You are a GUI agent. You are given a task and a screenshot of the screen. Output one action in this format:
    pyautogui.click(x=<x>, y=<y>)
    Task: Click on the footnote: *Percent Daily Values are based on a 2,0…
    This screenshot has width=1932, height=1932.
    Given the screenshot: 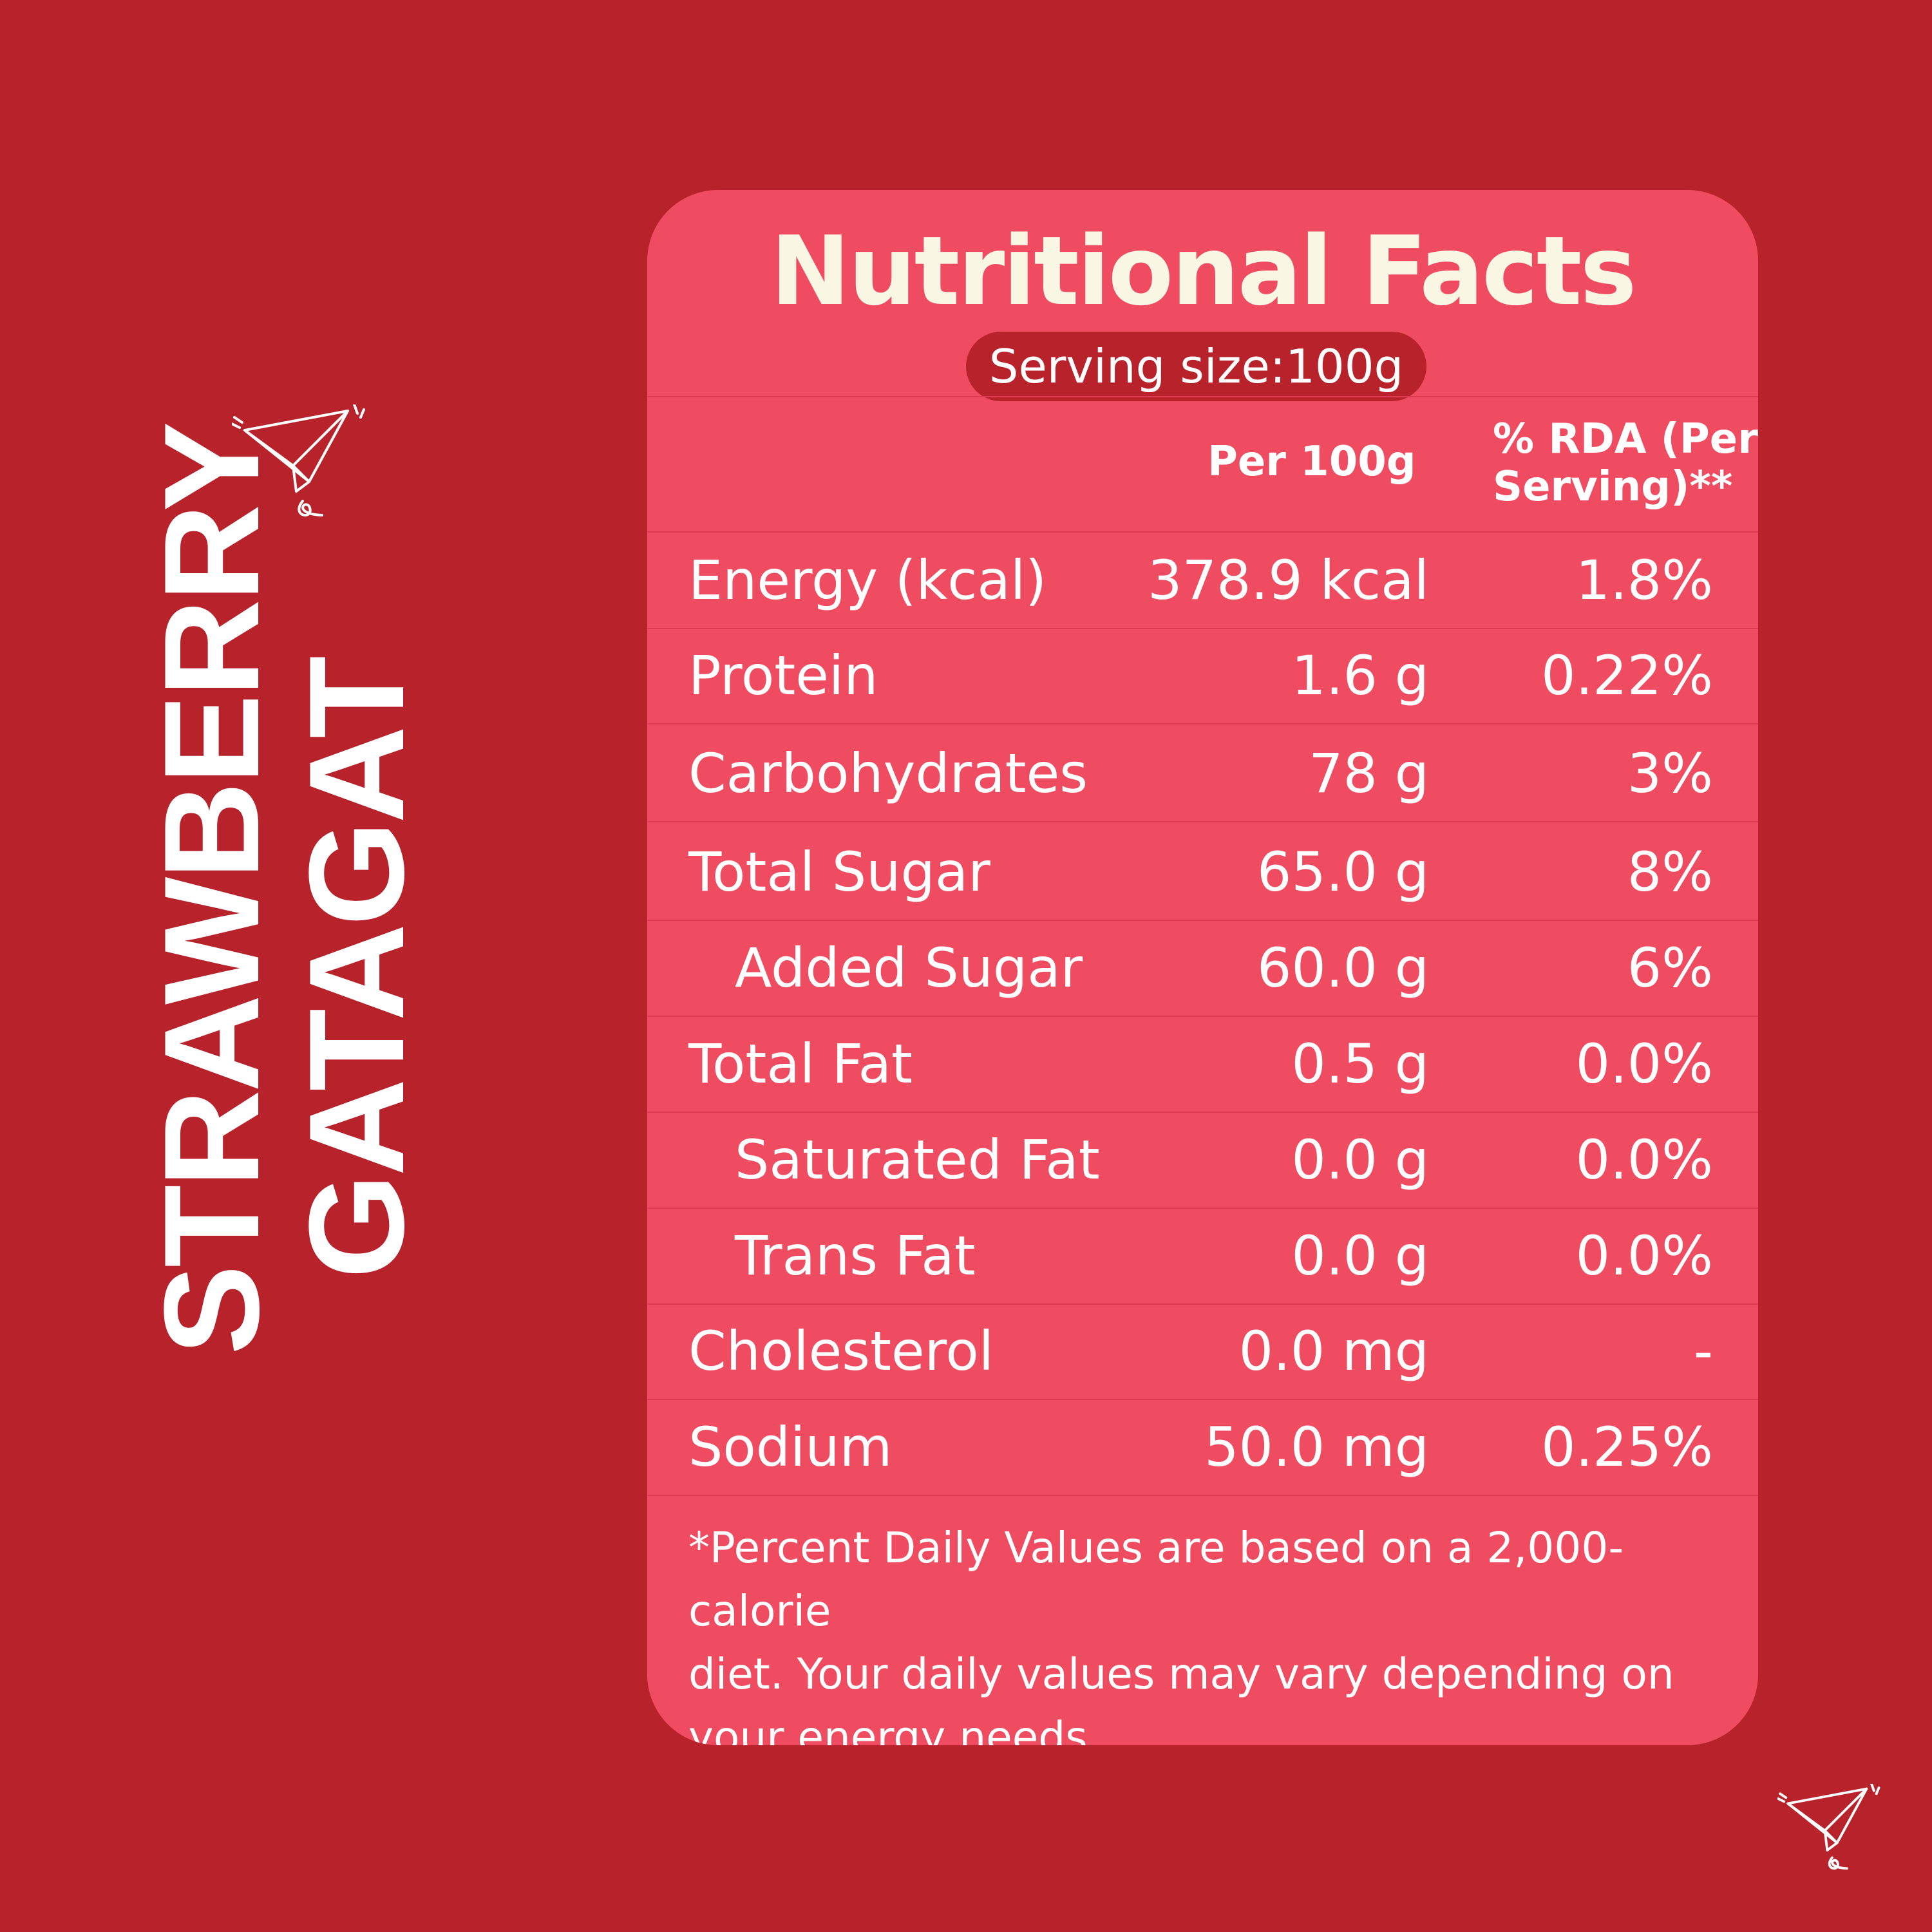 What is the action you would take?
    pyautogui.click(x=1210, y=1631)
    